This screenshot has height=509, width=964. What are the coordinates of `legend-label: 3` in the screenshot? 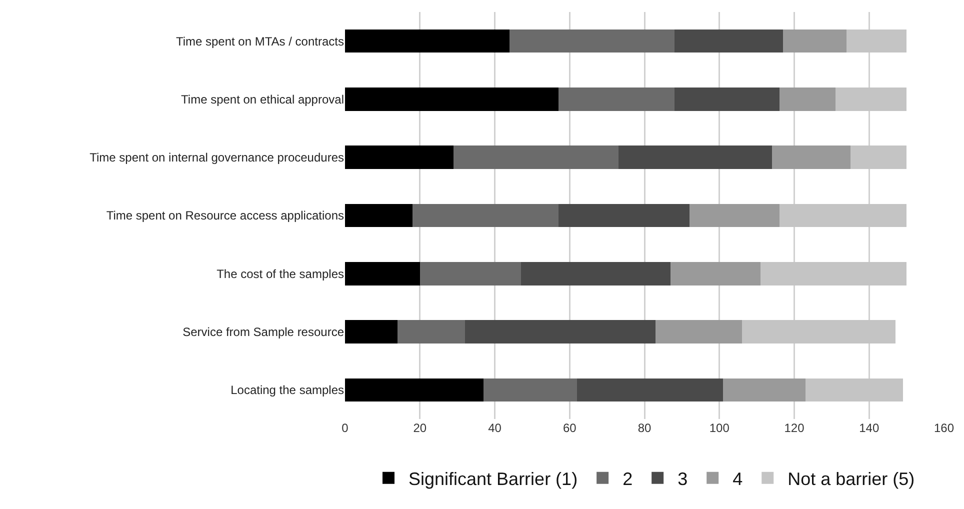 It's located at (683, 478).